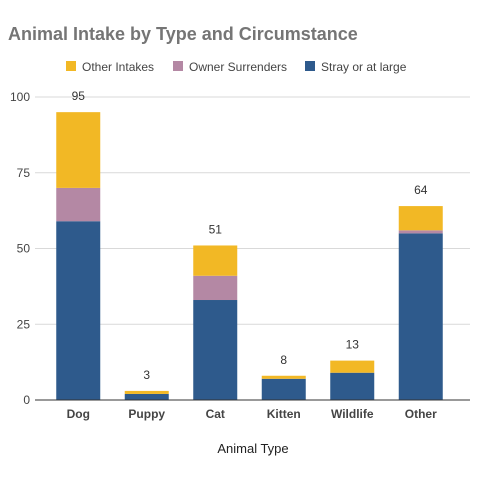 This screenshot has height=480, width=480. What do you see at coordinates (146, 375) in the screenshot?
I see `total-label: 3` at bounding box center [146, 375].